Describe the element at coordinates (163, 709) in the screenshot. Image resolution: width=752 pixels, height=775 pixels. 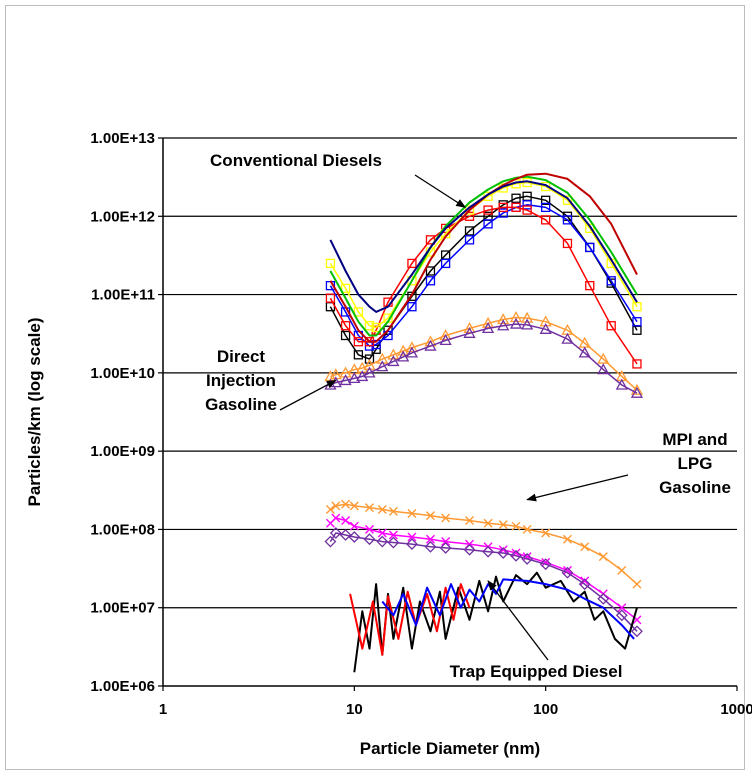
I see `x-tick-label: 1` at that location.